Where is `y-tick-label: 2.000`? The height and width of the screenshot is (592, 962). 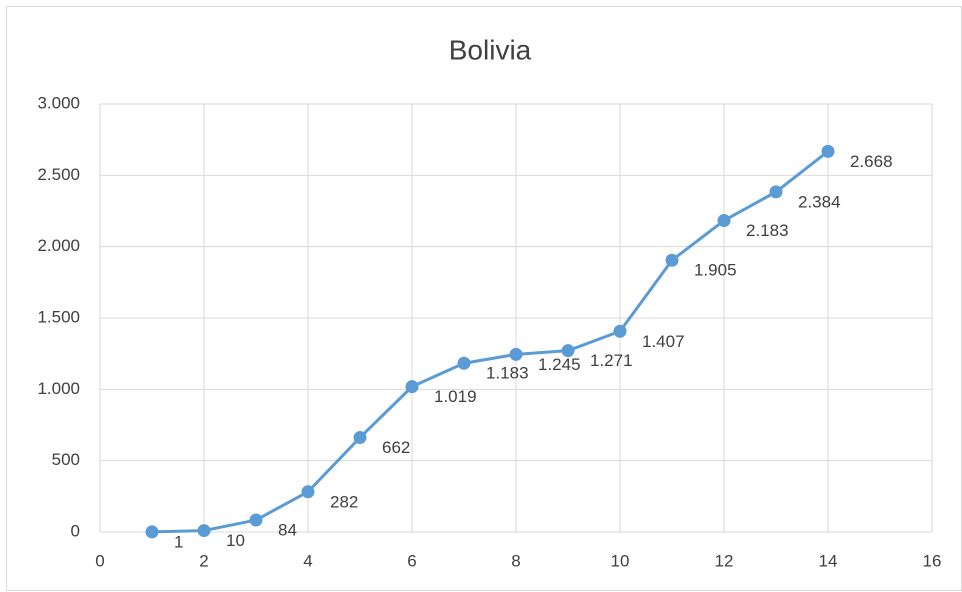 y-tick-label: 2.000 is located at coordinates (58, 245).